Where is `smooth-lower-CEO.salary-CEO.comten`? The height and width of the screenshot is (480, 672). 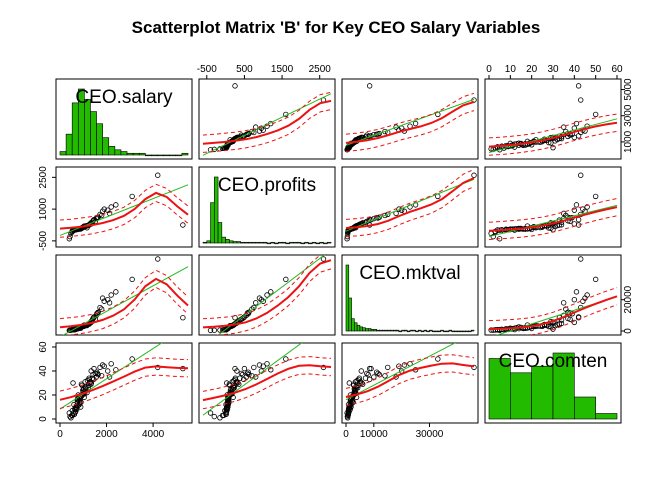 smooth-lower-CEO.salary-CEO.comten is located at coordinates (553, 143).